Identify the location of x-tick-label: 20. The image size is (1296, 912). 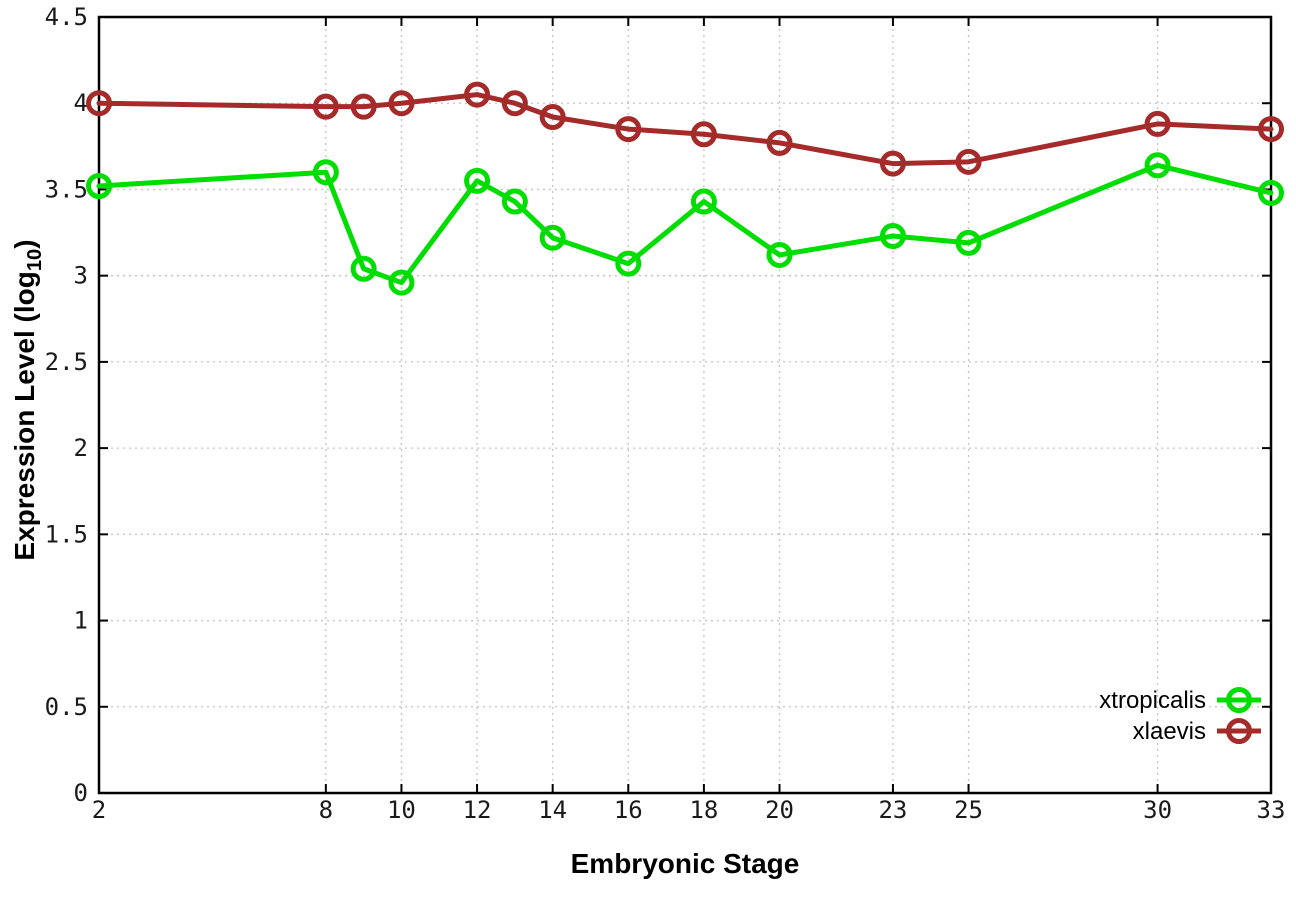
(779, 810).